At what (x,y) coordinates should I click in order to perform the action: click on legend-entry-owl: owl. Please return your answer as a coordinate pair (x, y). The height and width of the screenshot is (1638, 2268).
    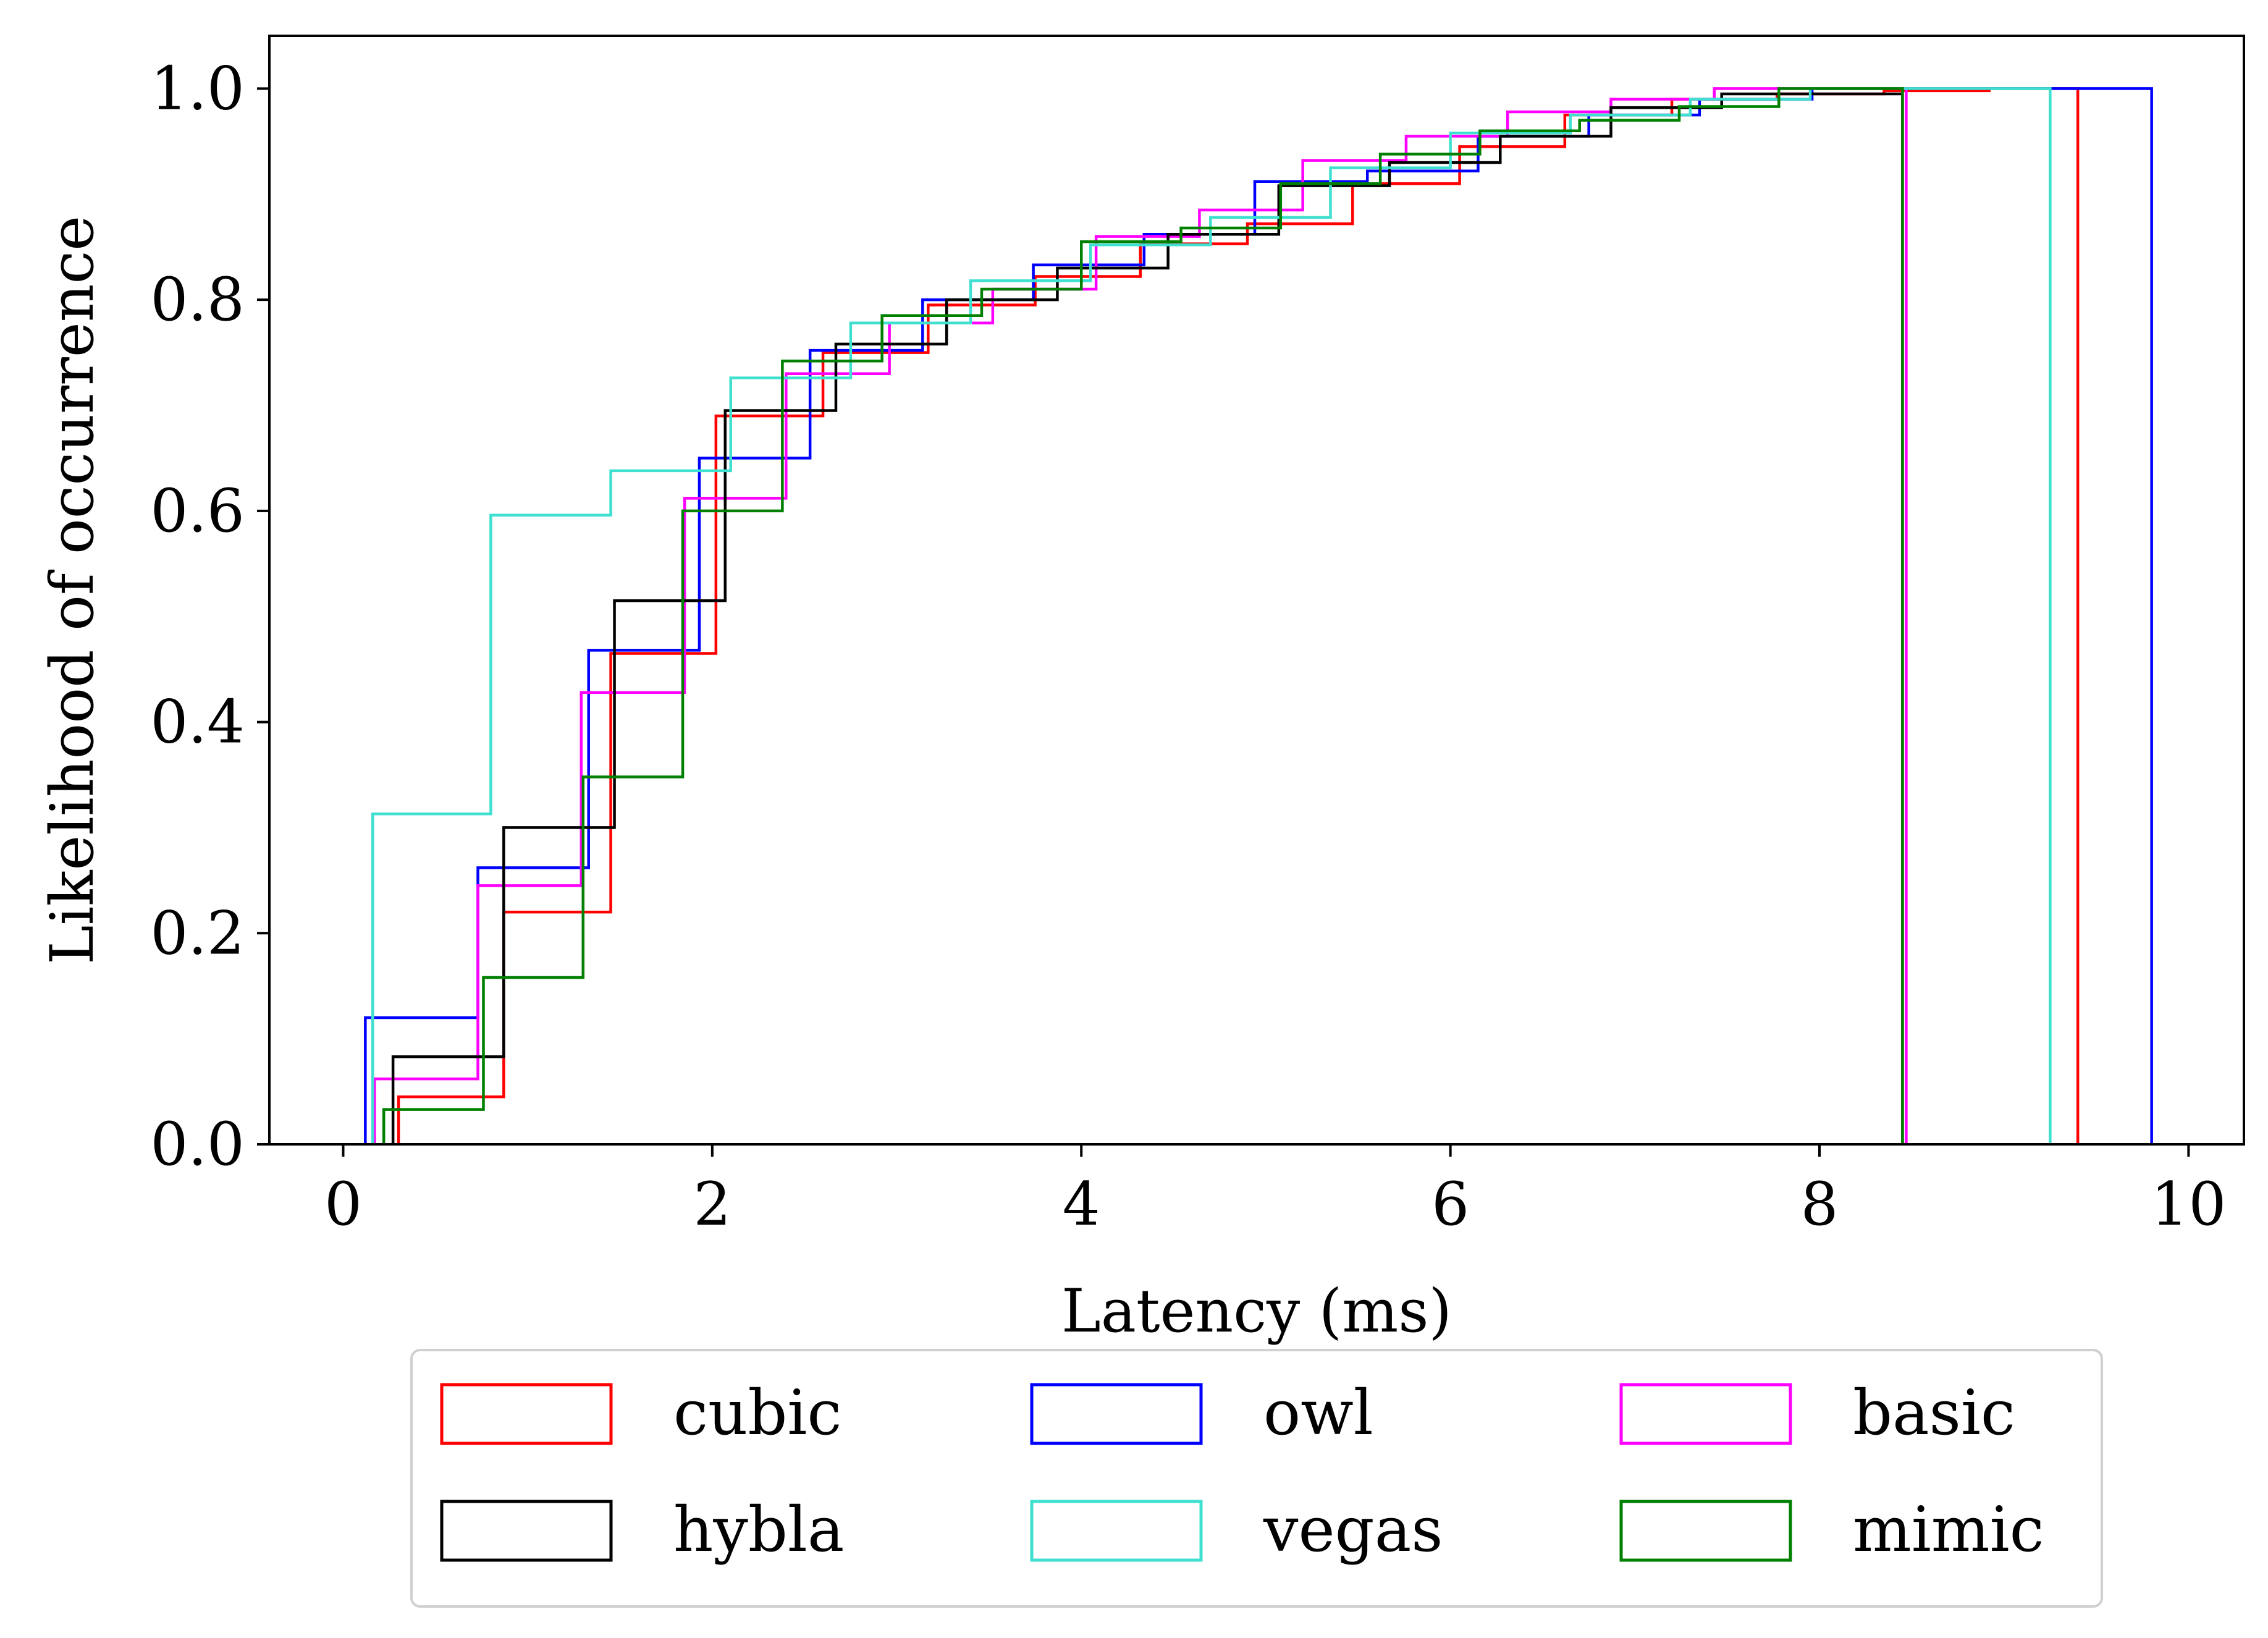
    Looking at the image, I should click on (1201, 1413).